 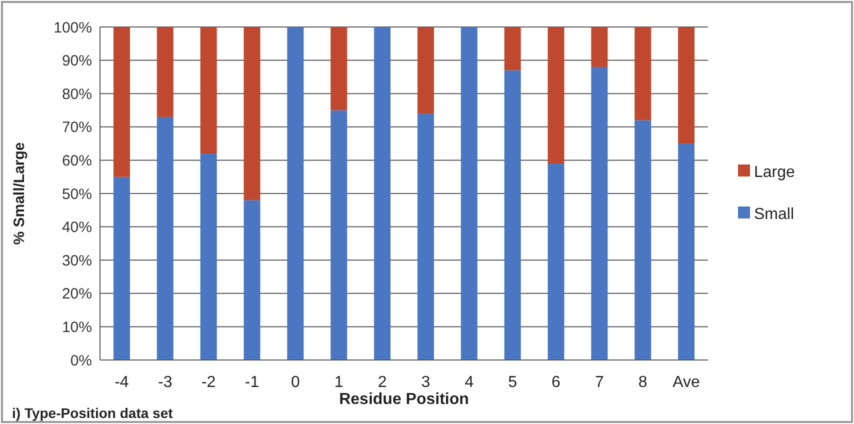 What do you see at coordinates (77, 127) in the screenshot?
I see `y-tick-label: 70%` at bounding box center [77, 127].